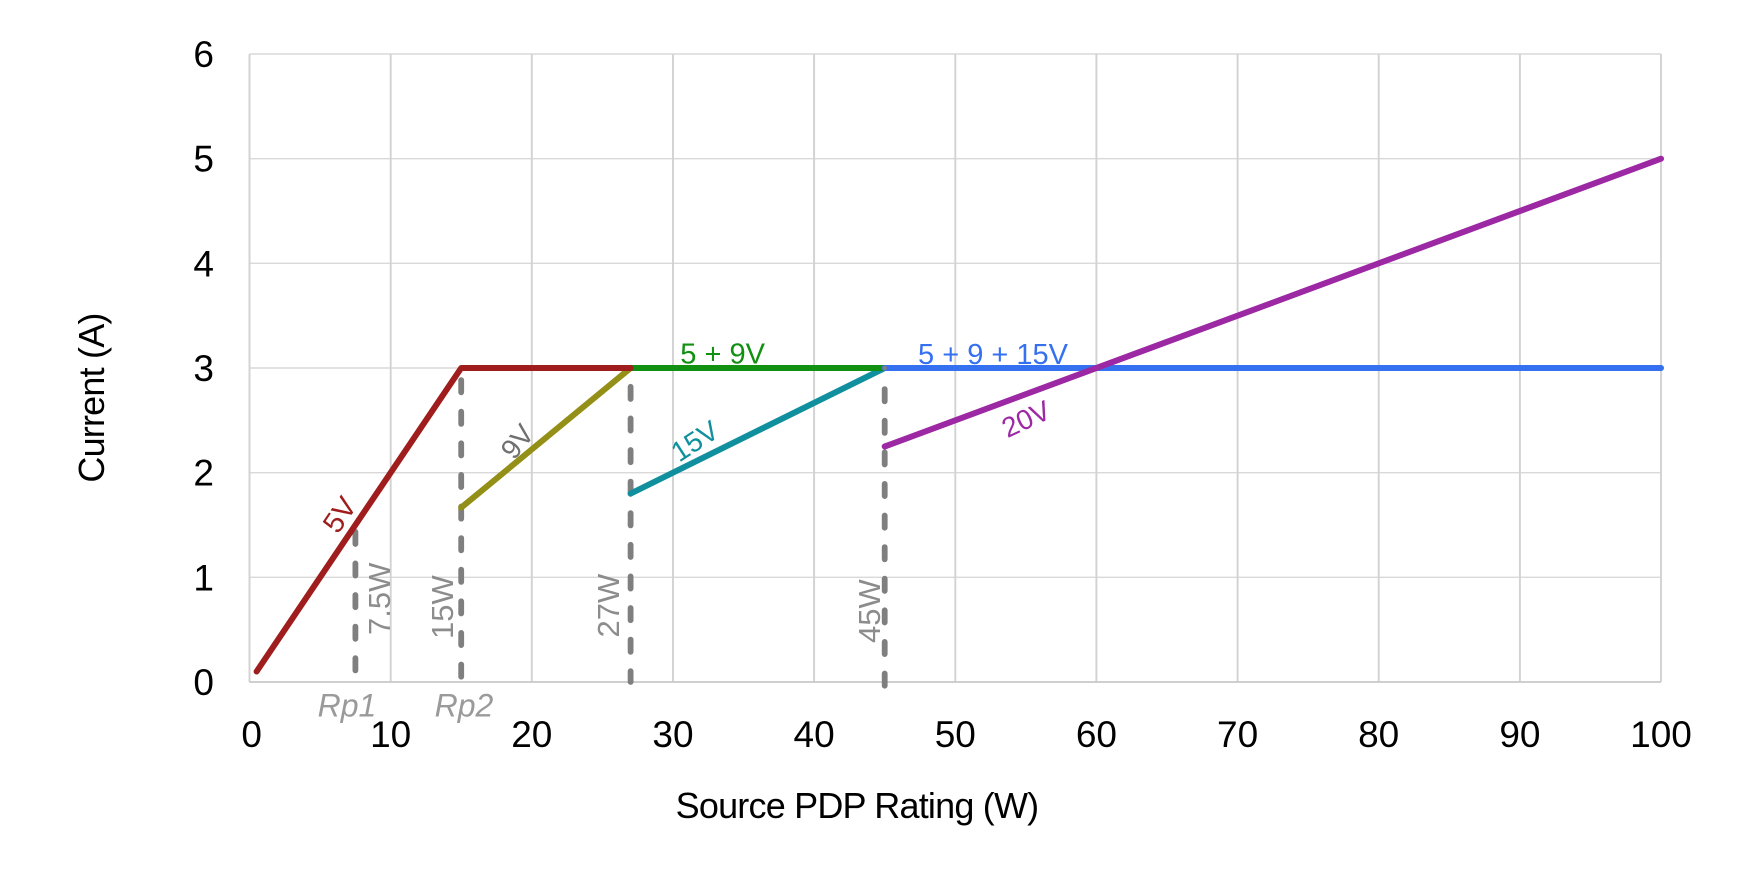  Describe the element at coordinates (869, 611) in the screenshot. I see `svg-text: 45W` at that location.